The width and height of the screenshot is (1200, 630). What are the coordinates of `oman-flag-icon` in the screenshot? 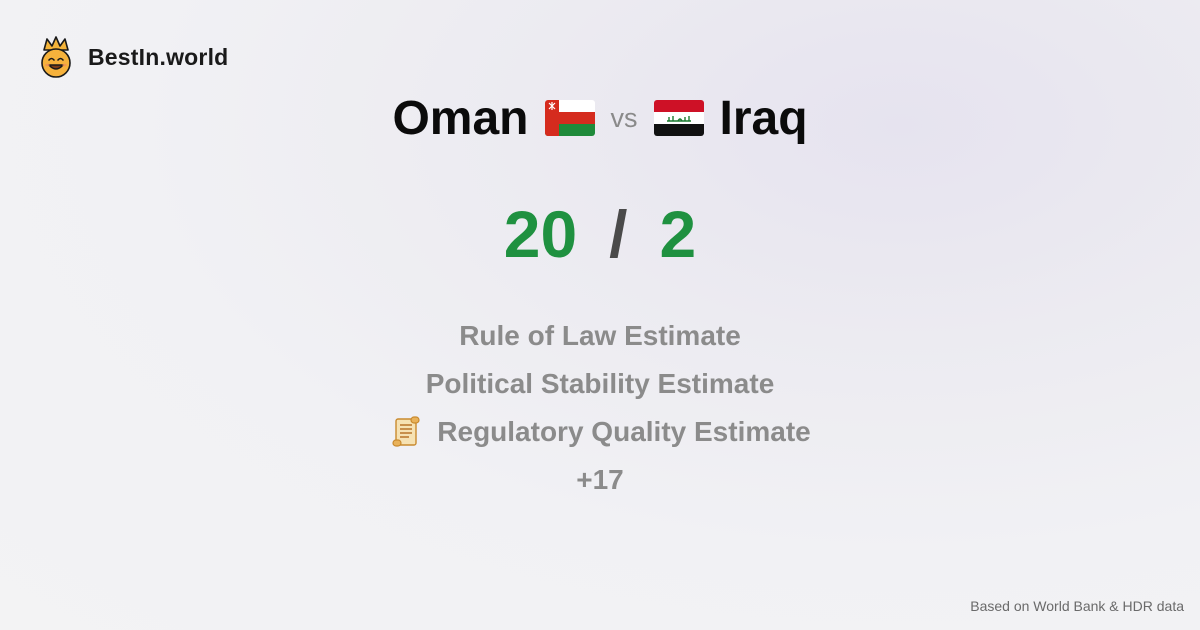 It's located at (569, 118).